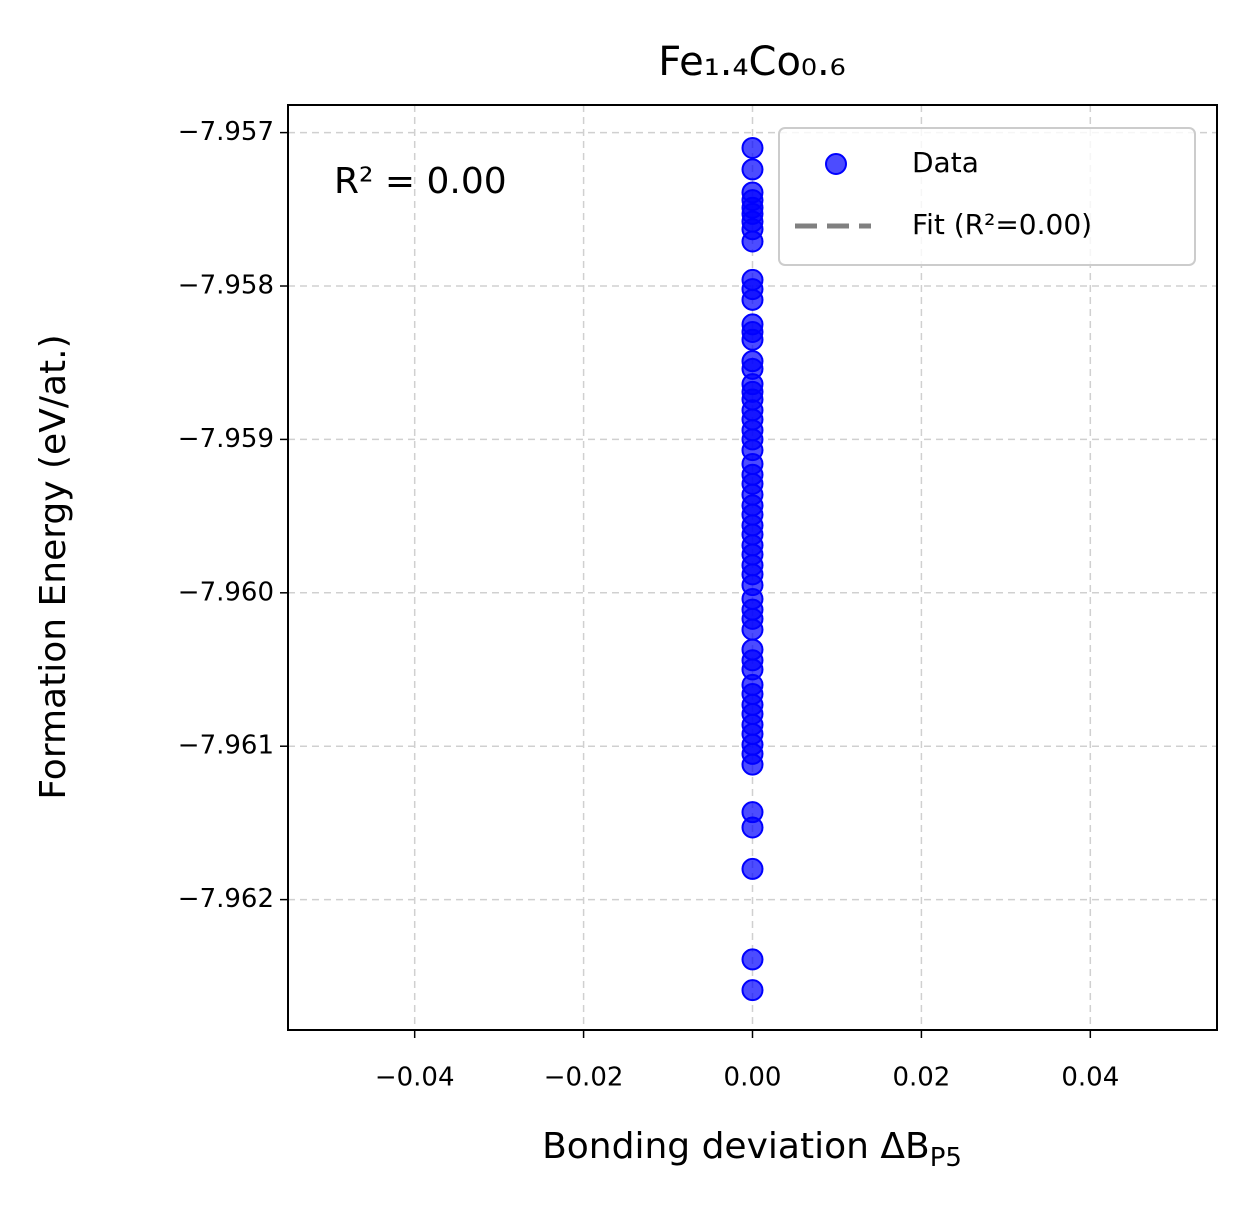 This screenshot has width=1246, height=1210. Describe the element at coordinates (736, 1146) in the screenshot. I see `x-axis-label-text: Bonding deviation ΔB` at that location.